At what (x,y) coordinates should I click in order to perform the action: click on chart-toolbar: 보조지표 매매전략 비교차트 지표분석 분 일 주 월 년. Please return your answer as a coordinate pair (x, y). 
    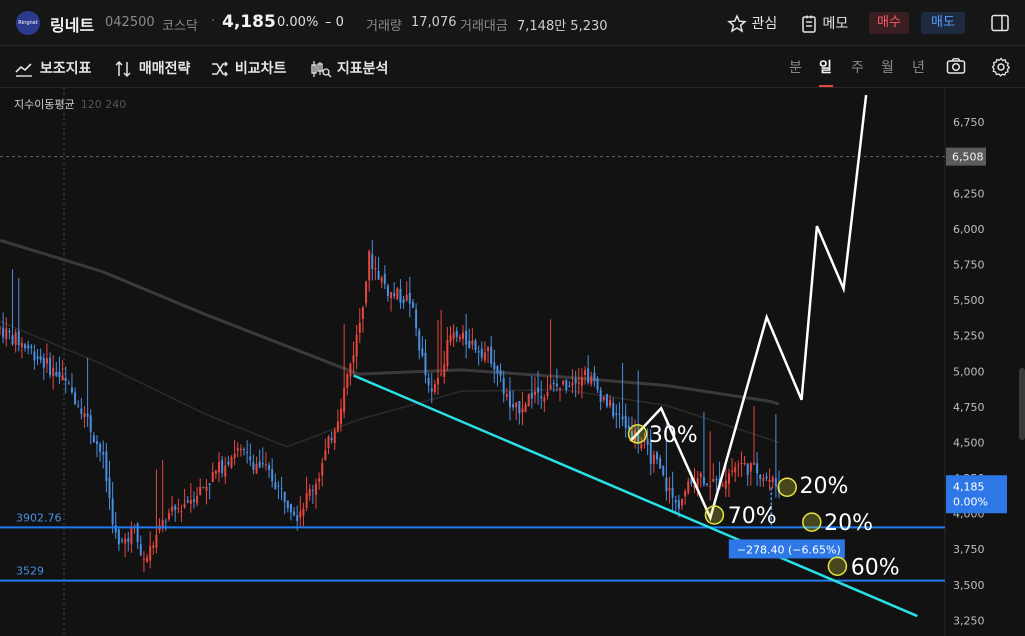
    Looking at the image, I should click on (512, 67).